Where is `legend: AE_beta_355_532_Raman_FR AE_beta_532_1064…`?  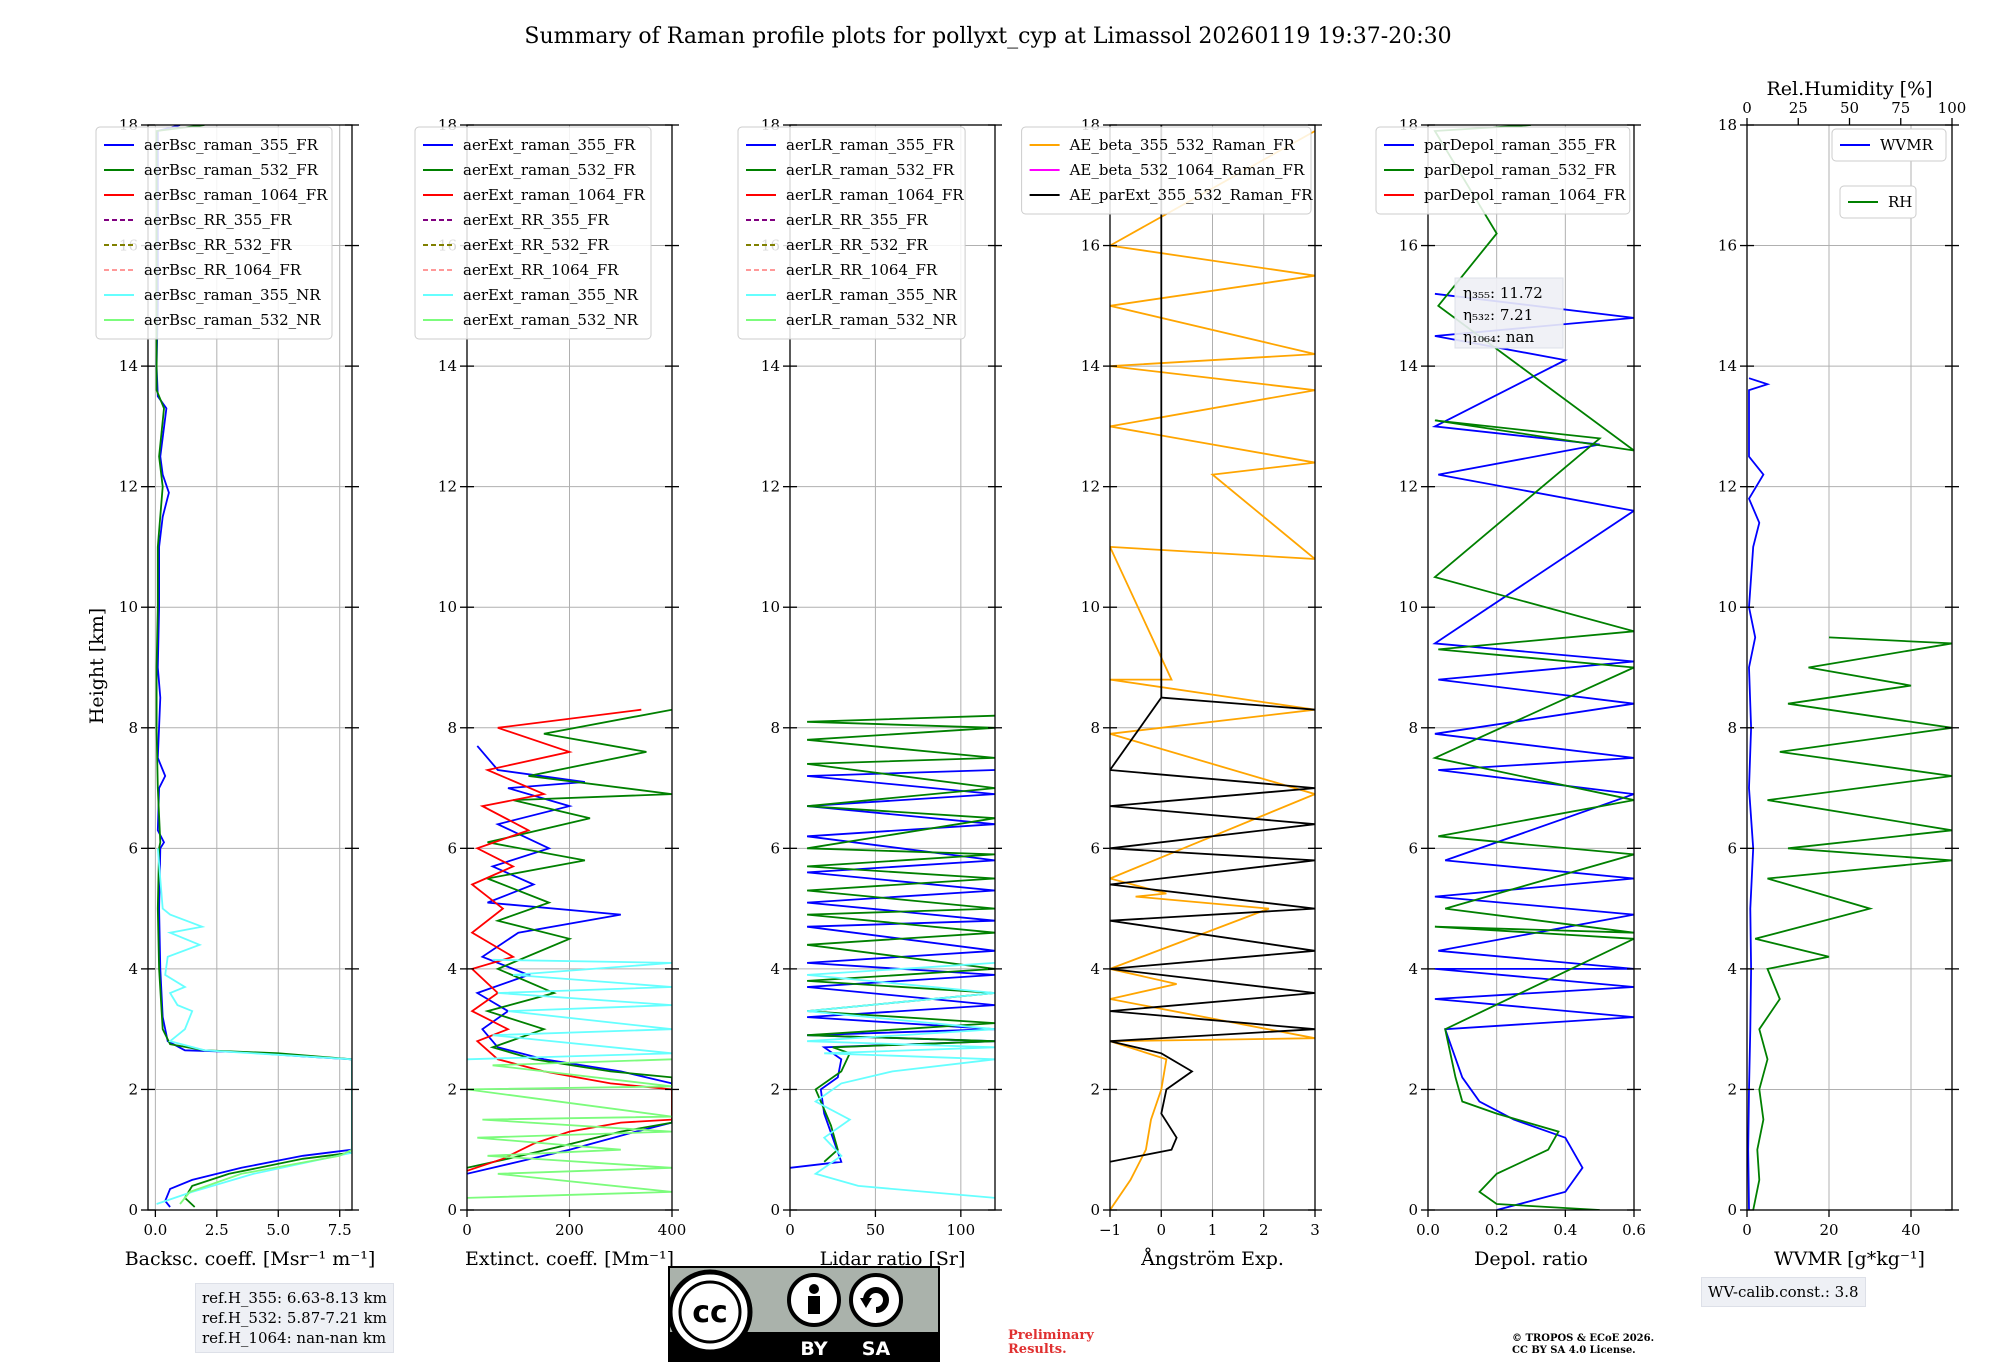 legend: AE_beta_355_532_Raman_FR AE_beta_532_1064… is located at coordinates (1167, 170).